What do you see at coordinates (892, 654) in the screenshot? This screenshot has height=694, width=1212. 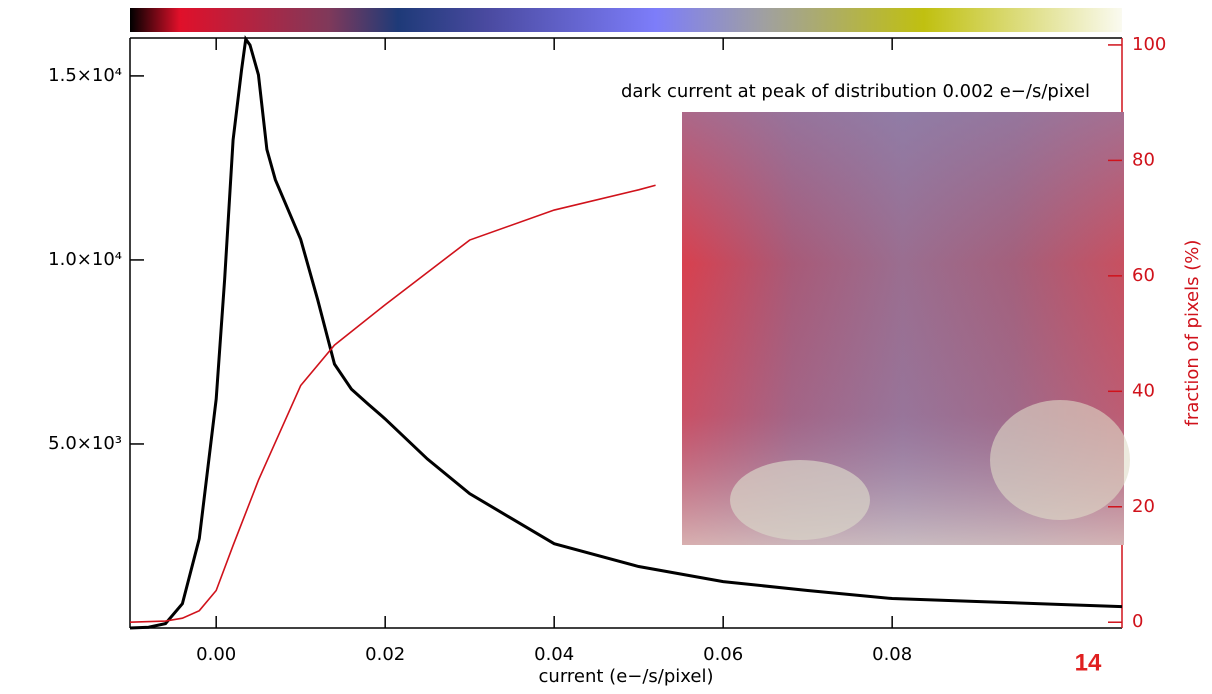 I see `x-tick-label: 0.08` at bounding box center [892, 654].